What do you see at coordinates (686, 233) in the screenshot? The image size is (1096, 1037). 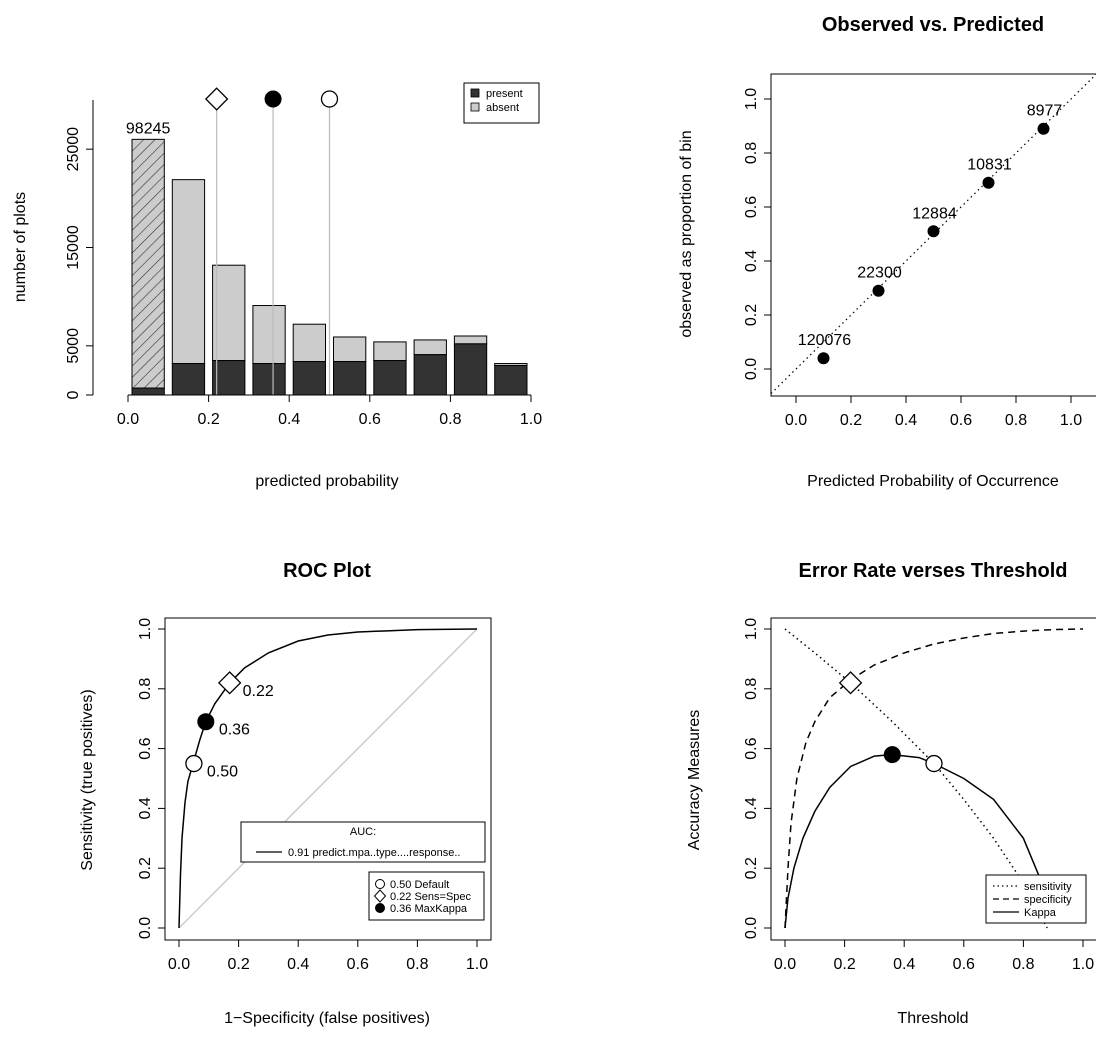 I see `calibration-y-label: observed as proportion of bin` at bounding box center [686, 233].